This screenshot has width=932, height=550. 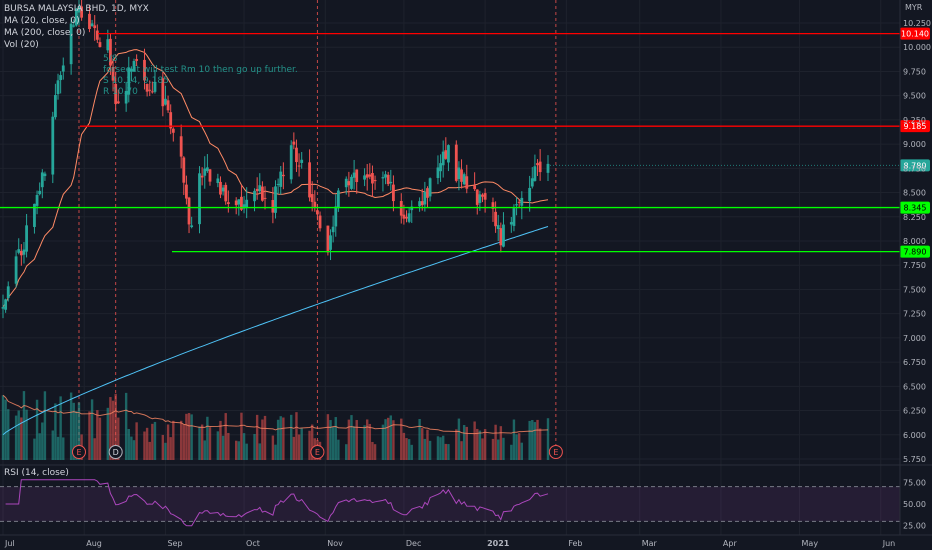 What do you see at coordinates (317, 452) in the screenshot?
I see `event-marker` at bounding box center [317, 452].